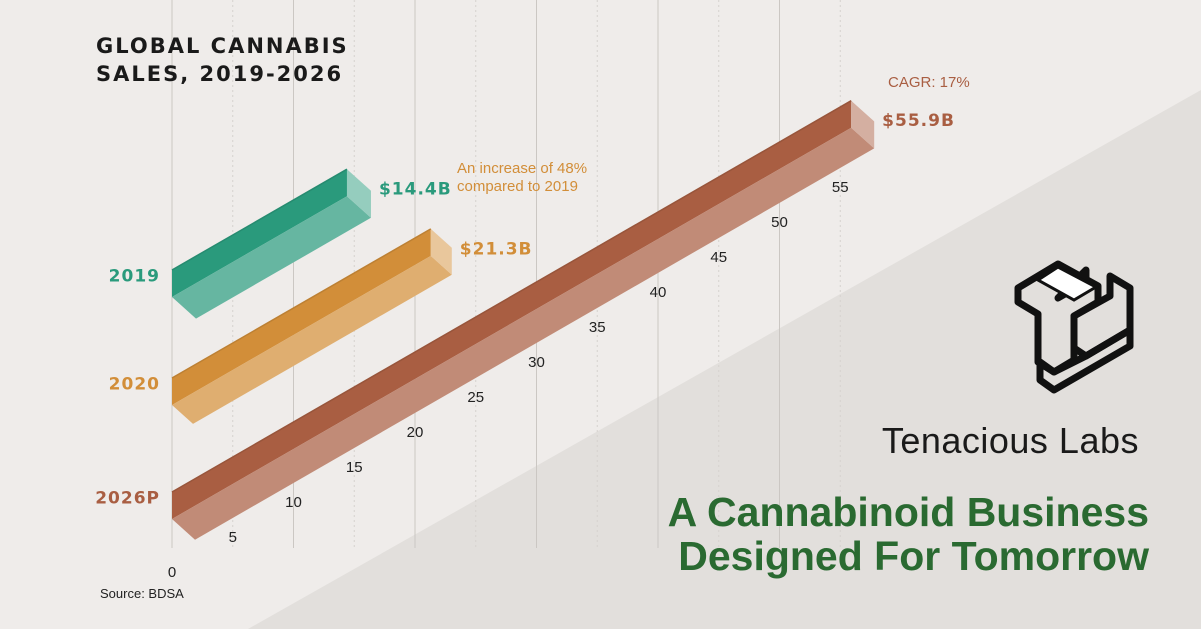 This screenshot has width=1201, height=629. Describe the element at coordinates (522, 177) in the screenshot. I see `annotation-increase: An increase of 48% compared to 2019` at that location.